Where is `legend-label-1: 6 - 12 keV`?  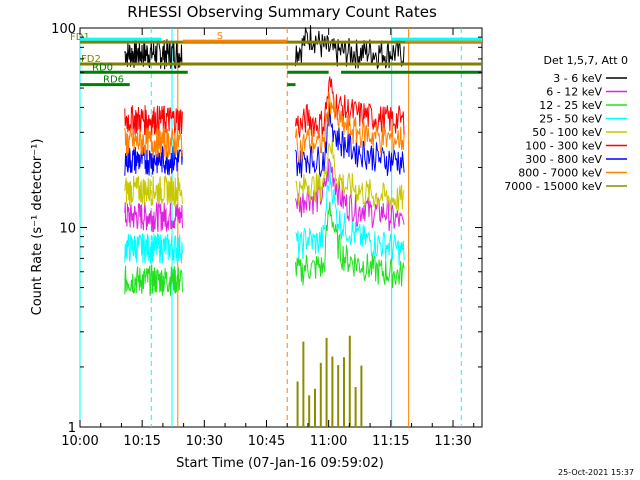
legend-label-1: 6 - 12 keV is located at coordinates (574, 92).